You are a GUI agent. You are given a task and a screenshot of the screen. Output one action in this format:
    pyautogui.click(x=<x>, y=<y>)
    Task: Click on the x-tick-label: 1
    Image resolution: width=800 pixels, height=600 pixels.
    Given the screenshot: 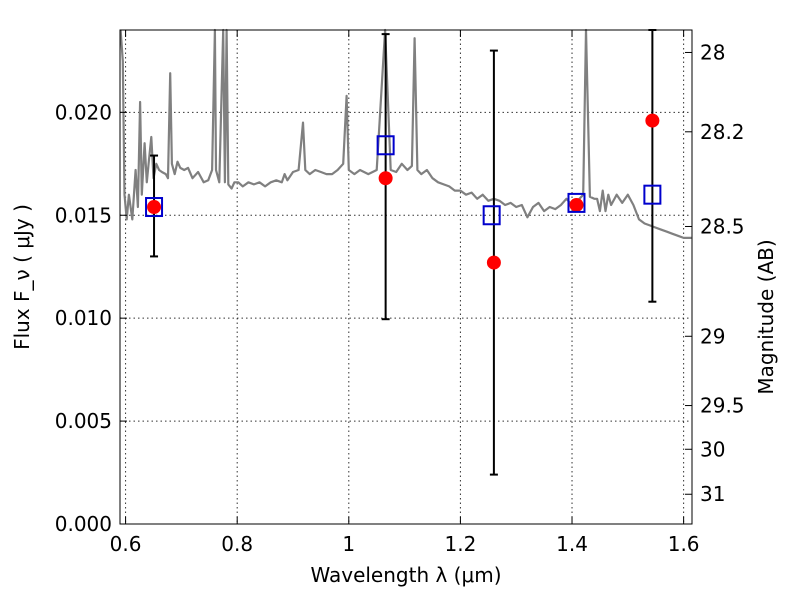 What is the action you would take?
    pyautogui.click(x=348, y=544)
    